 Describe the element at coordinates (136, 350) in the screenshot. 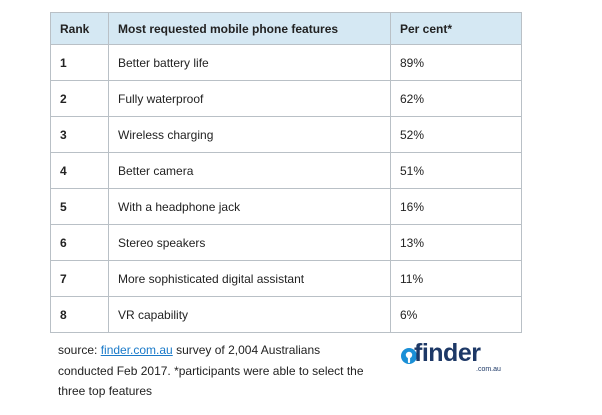

I see `source-link: finder.com.au` at that location.